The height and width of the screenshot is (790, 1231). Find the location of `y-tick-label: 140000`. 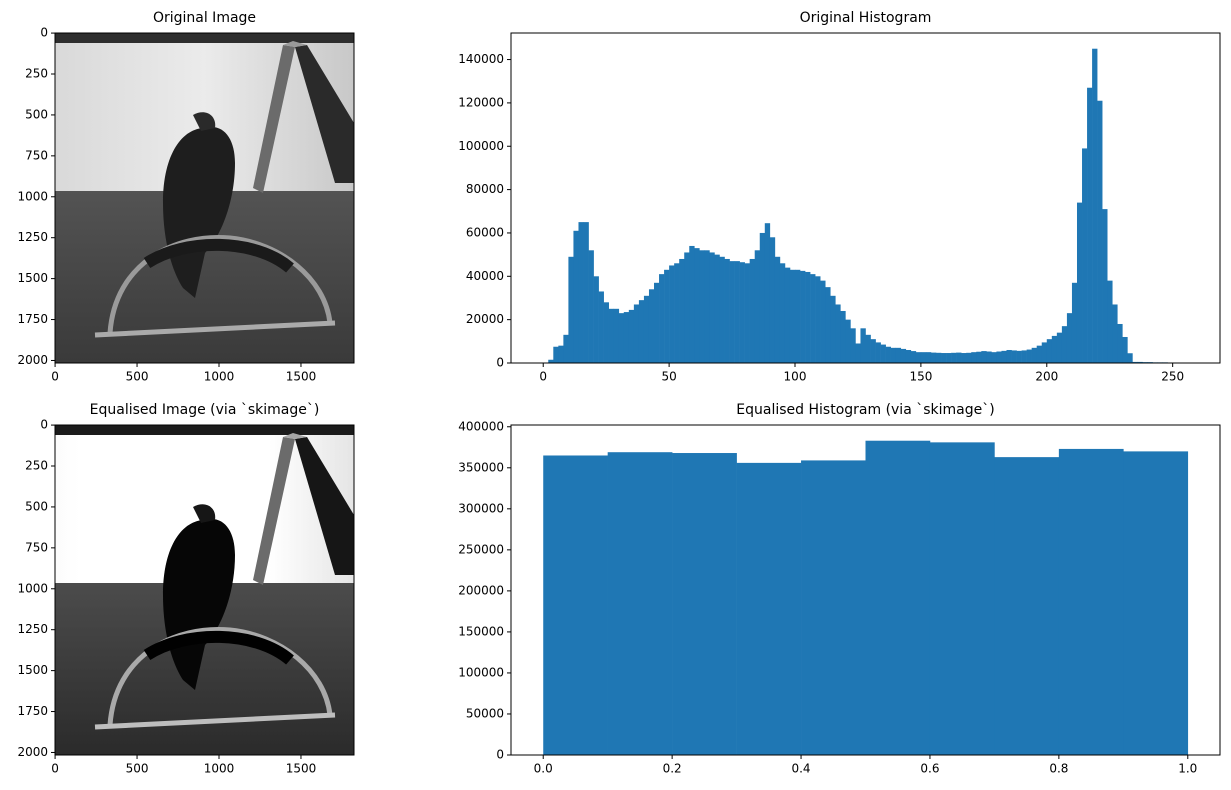

y-tick-label: 140000 is located at coordinates (481, 59).